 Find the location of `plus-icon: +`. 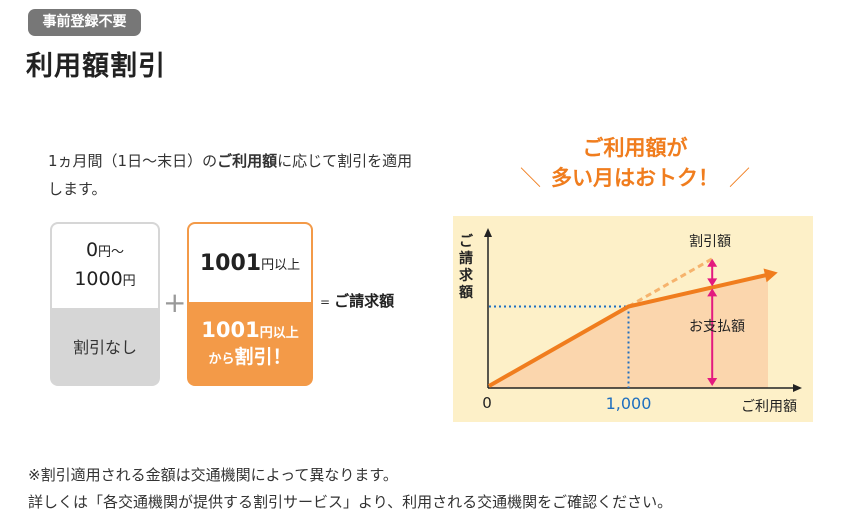

plus-icon: + is located at coordinates (175, 302).